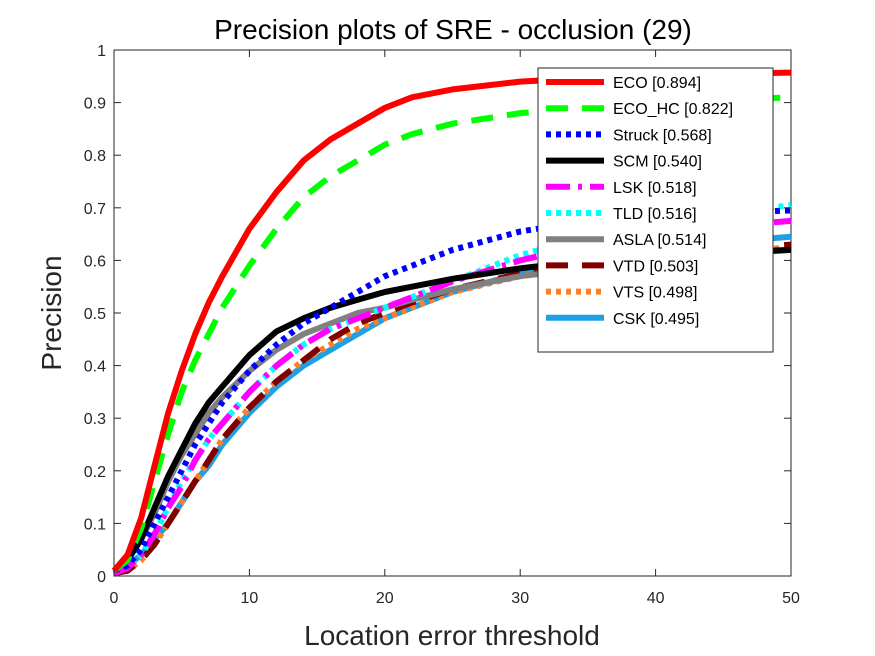 Image resolution: width=875 pixels, height=656 pixels. What do you see at coordinates (657, 83) in the screenshot?
I see `legend-label: ECO [0.894]` at bounding box center [657, 83].